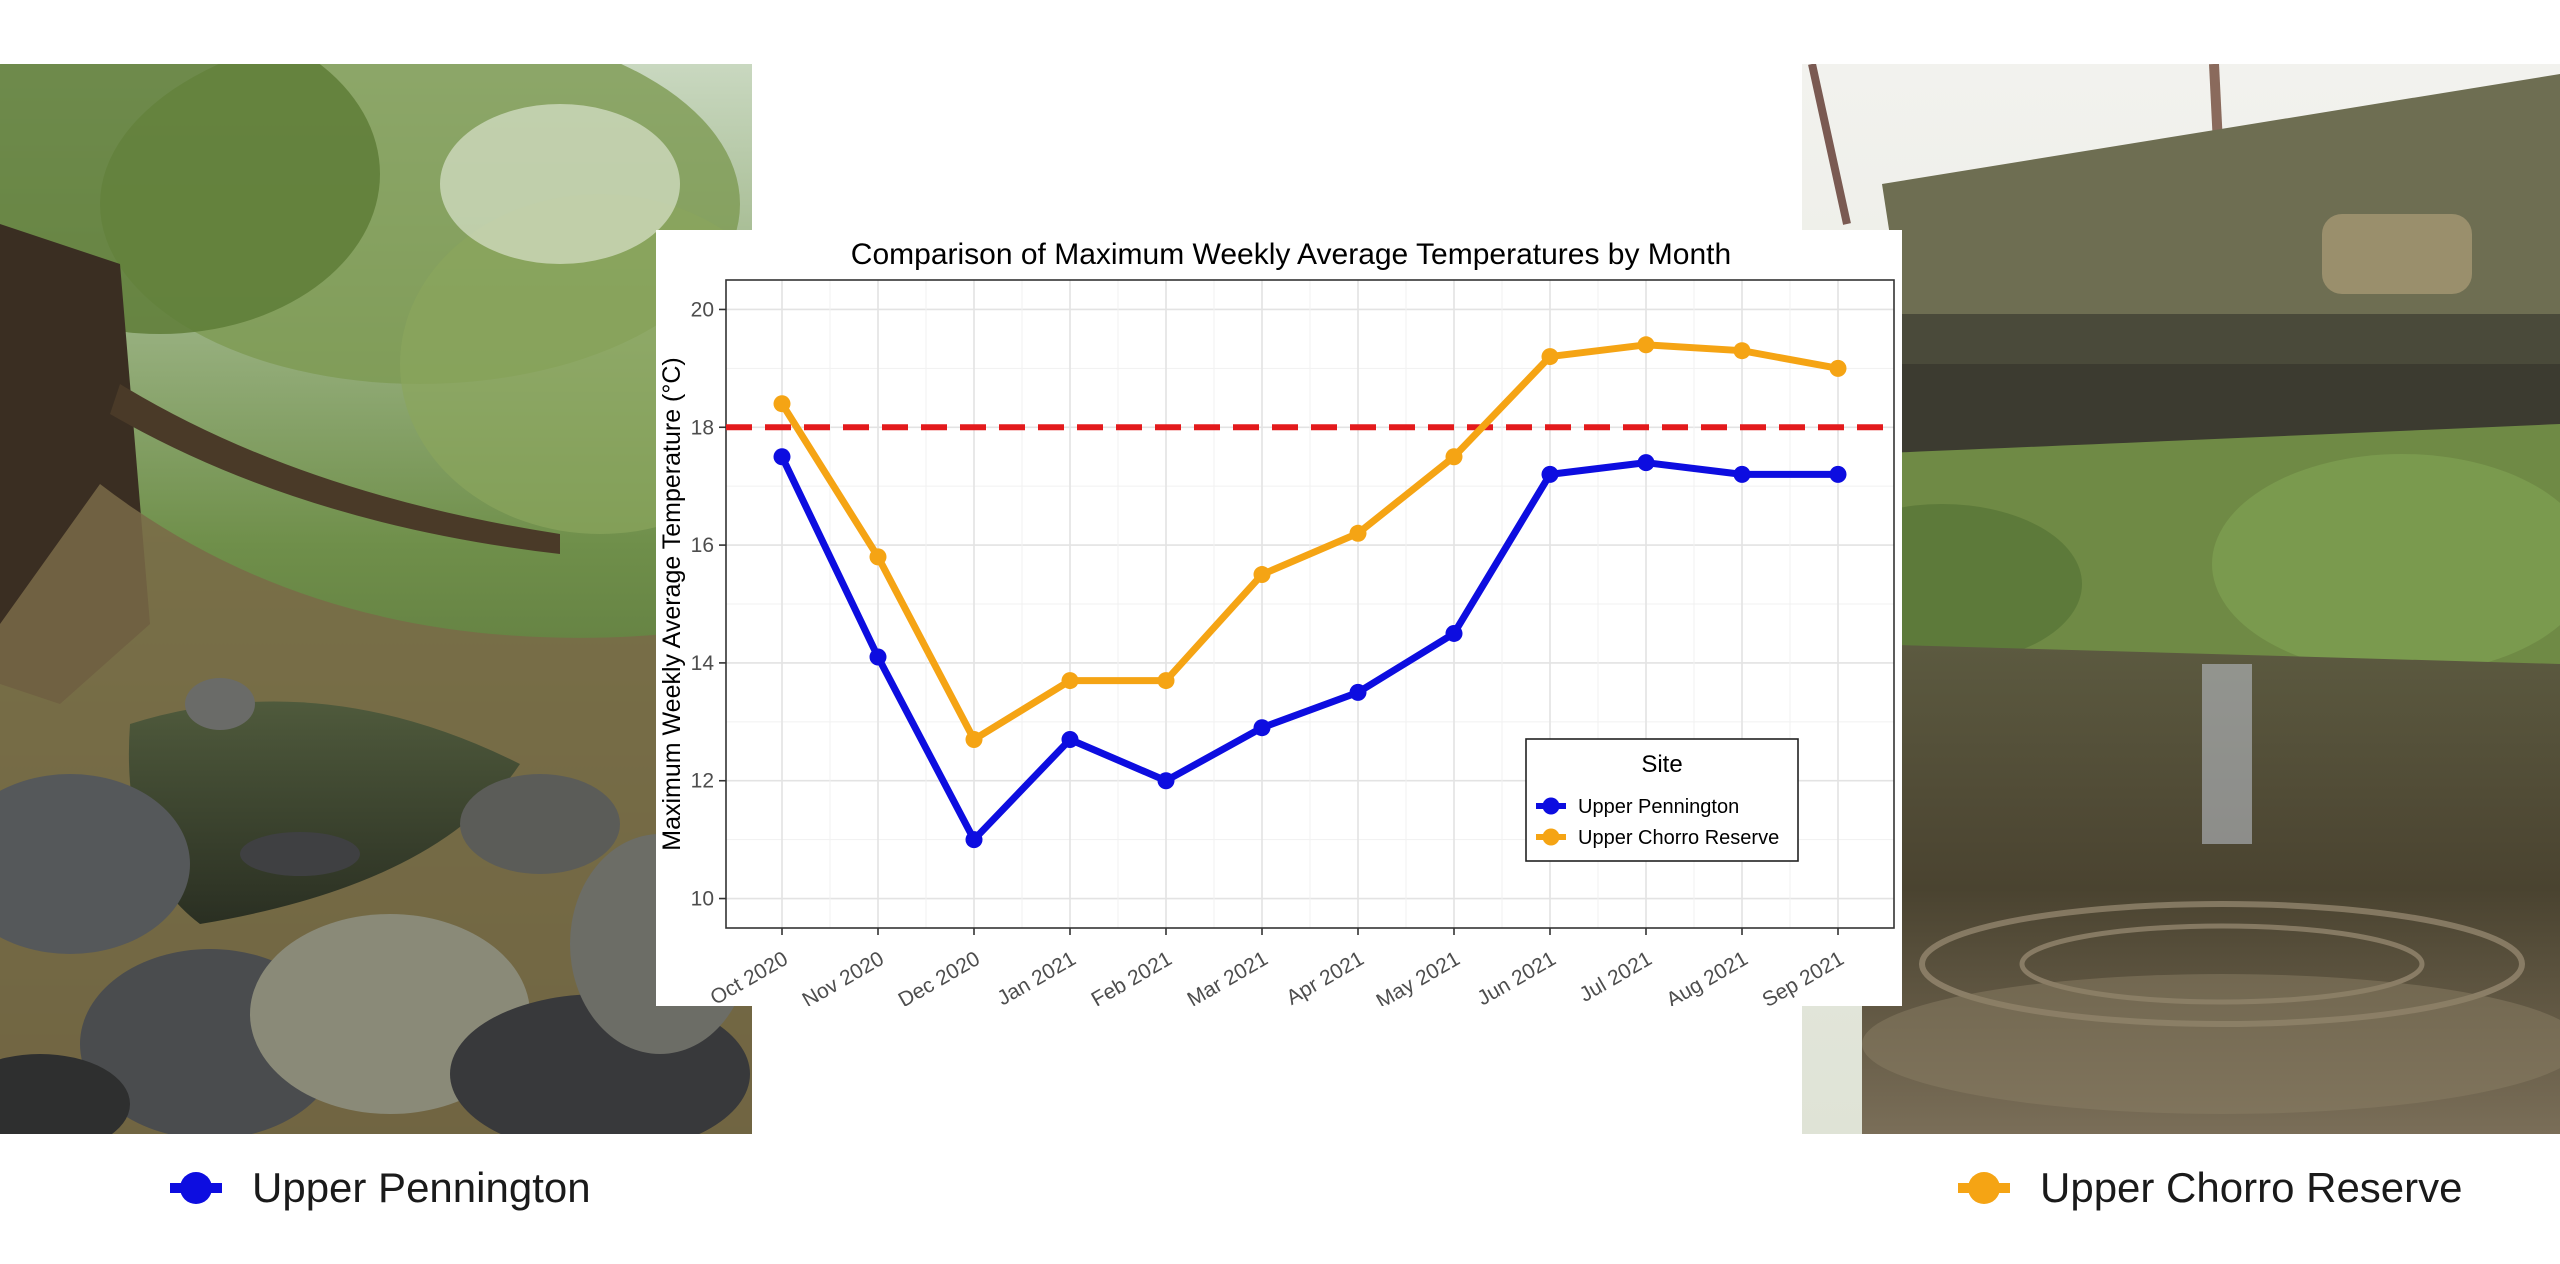  I want to click on legend: Site Upper Pennington Upper Chorro Reserve, so click(1662, 800).